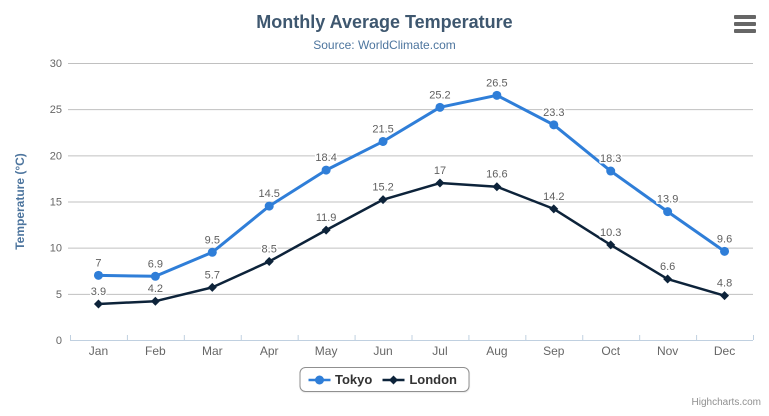 The width and height of the screenshot is (769, 416). Describe the element at coordinates (155, 276) in the screenshot. I see `tokyo-marker-feb` at that location.